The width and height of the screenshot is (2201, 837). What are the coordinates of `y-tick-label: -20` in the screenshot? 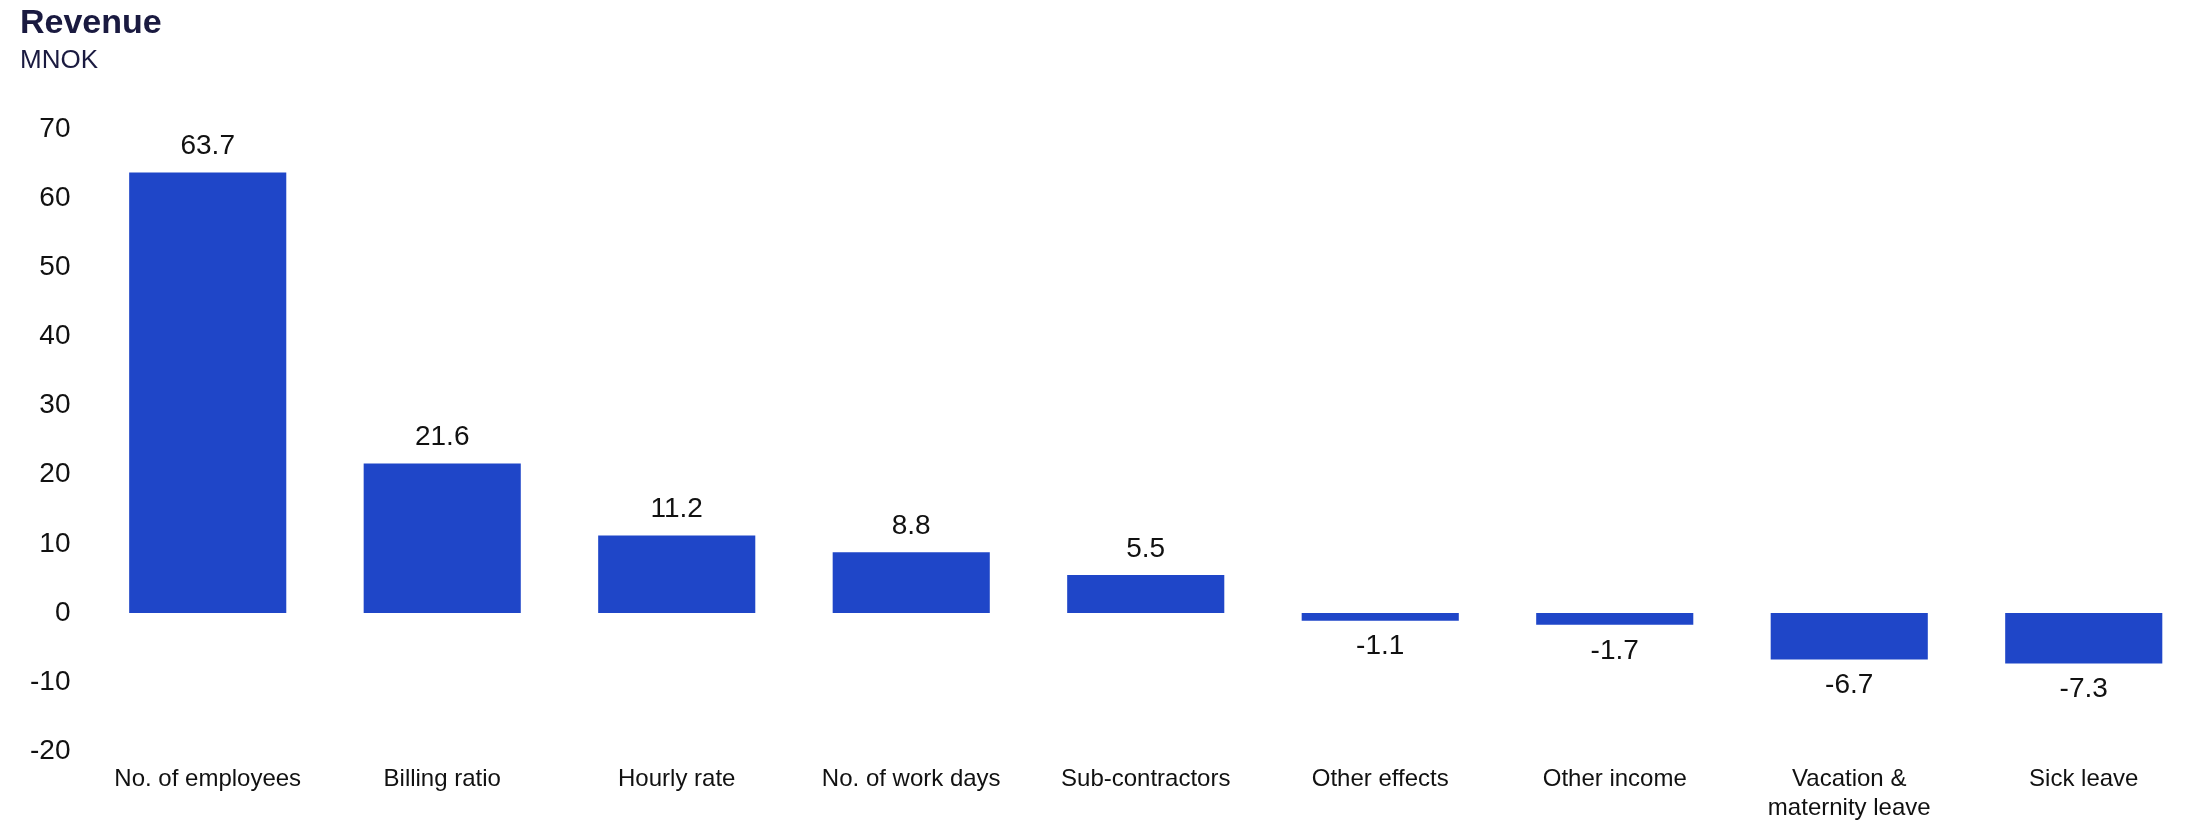 It's located at (50, 750).